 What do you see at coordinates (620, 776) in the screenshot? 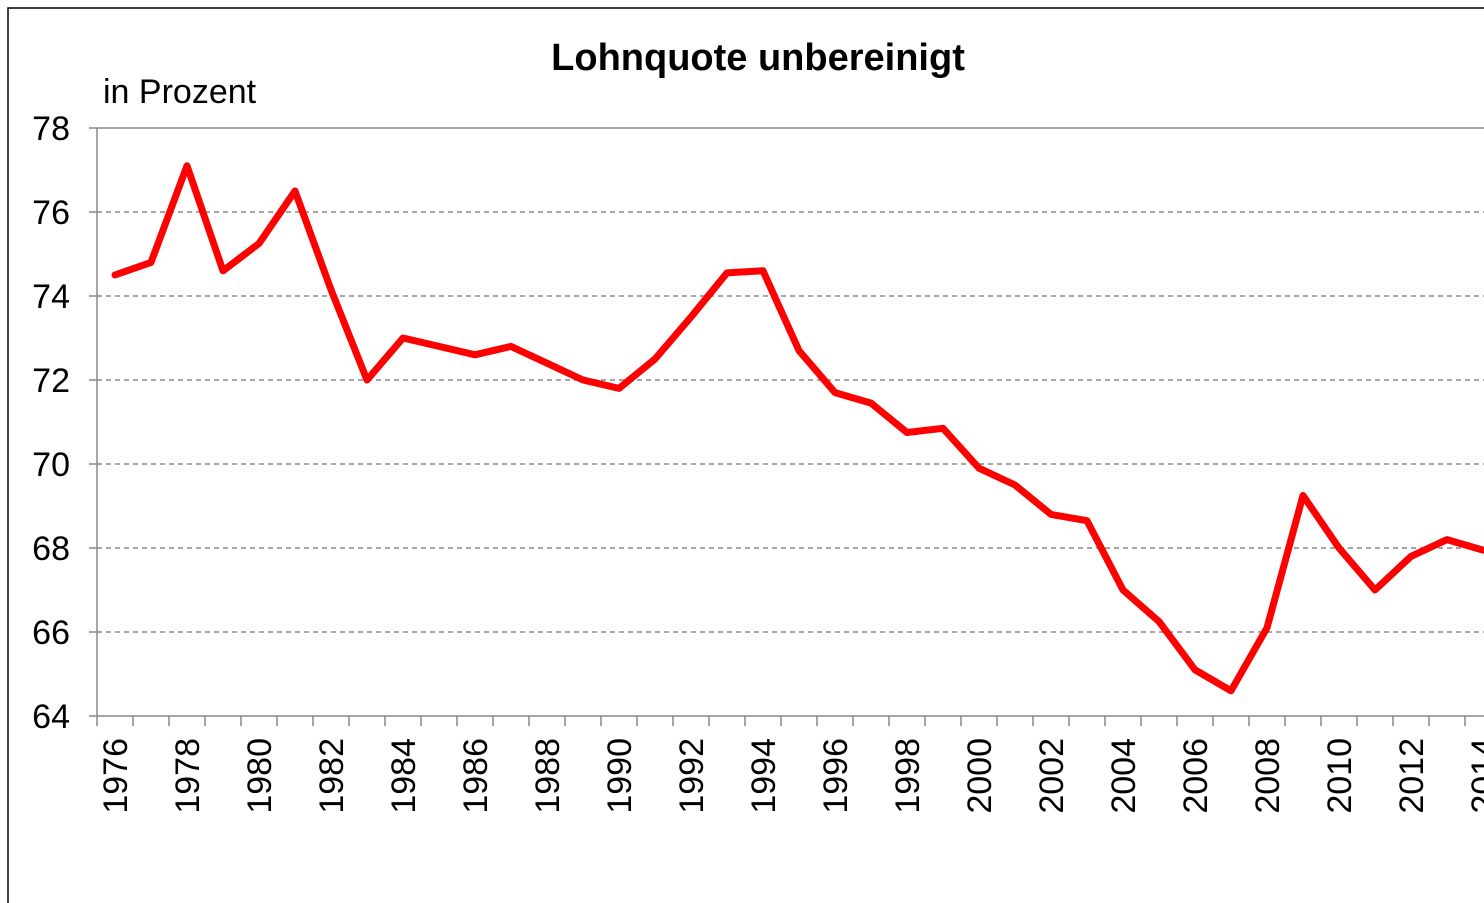
I see `x-tick-label: 1990` at bounding box center [620, 776].